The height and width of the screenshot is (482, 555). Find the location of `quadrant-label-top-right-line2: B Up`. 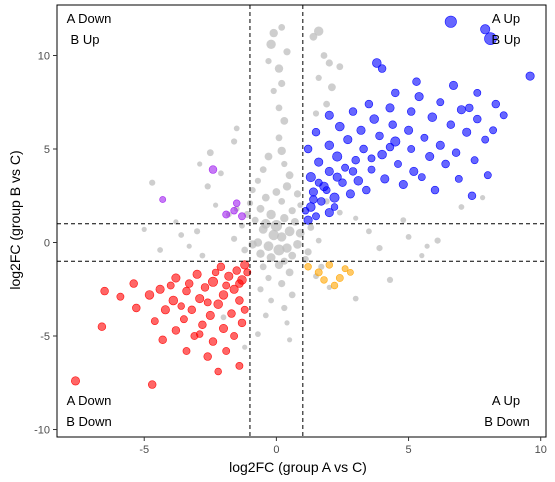

quadrant-label-top-right-line2: B Up is located at coordinates (506, 39).